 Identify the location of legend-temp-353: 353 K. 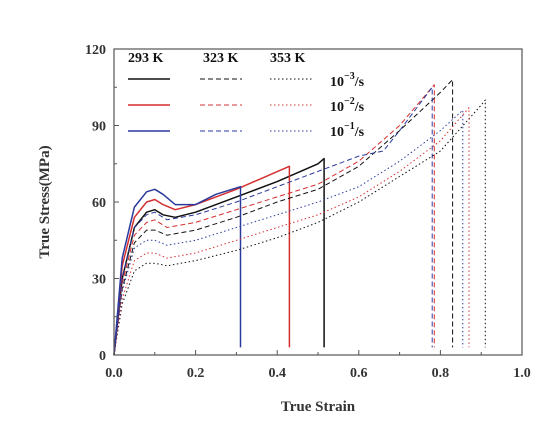
(288, 58).